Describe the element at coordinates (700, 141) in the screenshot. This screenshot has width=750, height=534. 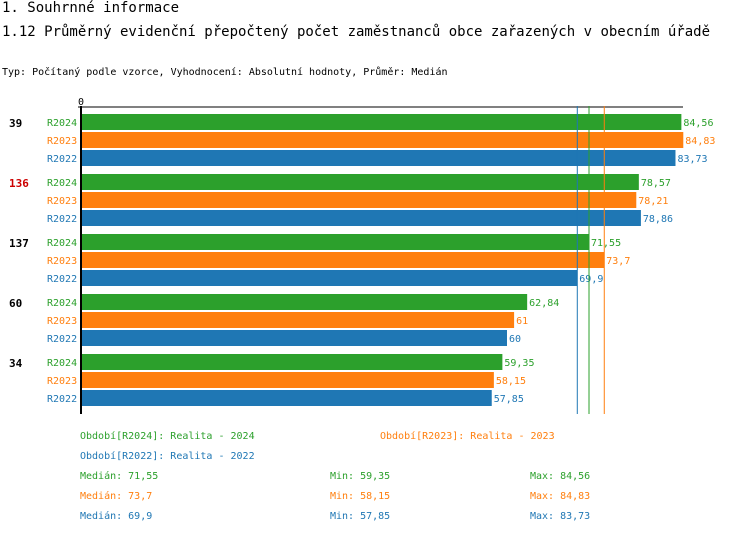
I see `data-label: 84,83` at that location.